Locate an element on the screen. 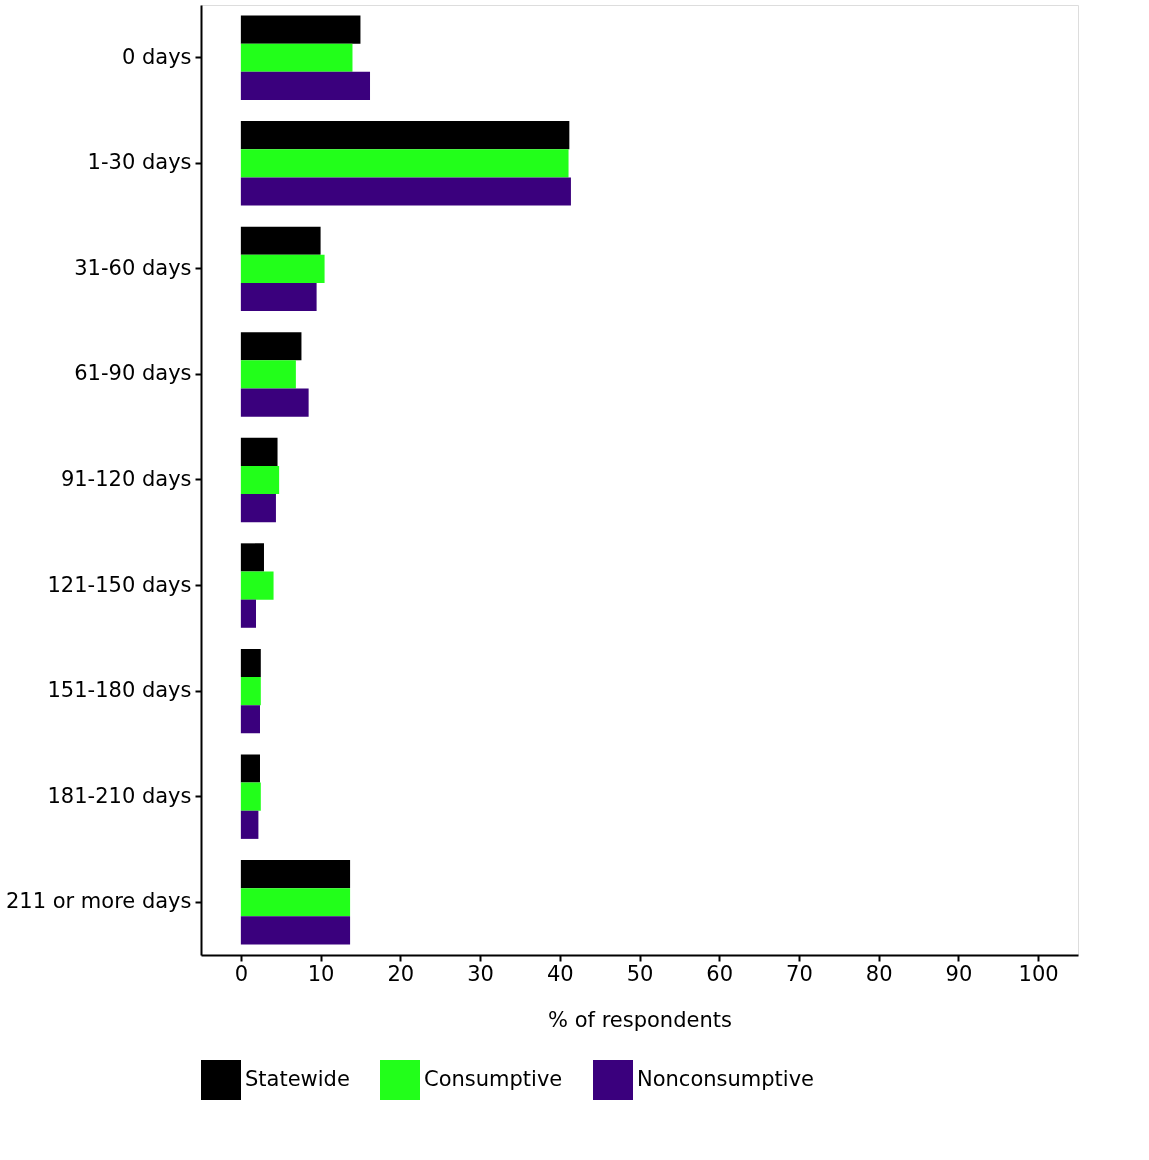  x-tick-label: 100 is located at coordinates (1038, 973).